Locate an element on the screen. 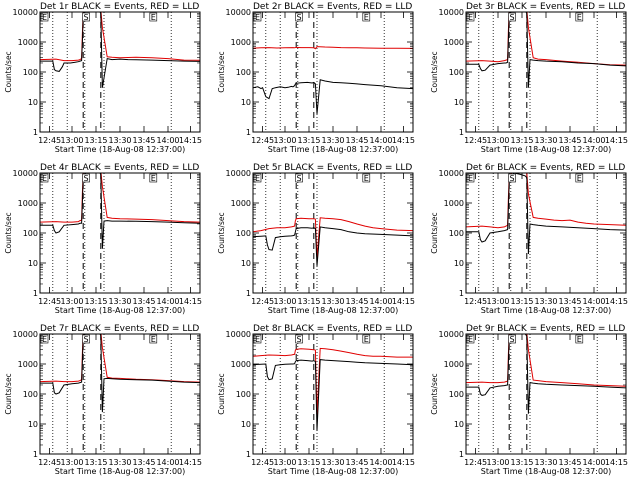 The height and width of the screenshot is (485, 640). panel-title: Det 1r BLACK = Events, RED = LLD is located at coordinates (119, 7).